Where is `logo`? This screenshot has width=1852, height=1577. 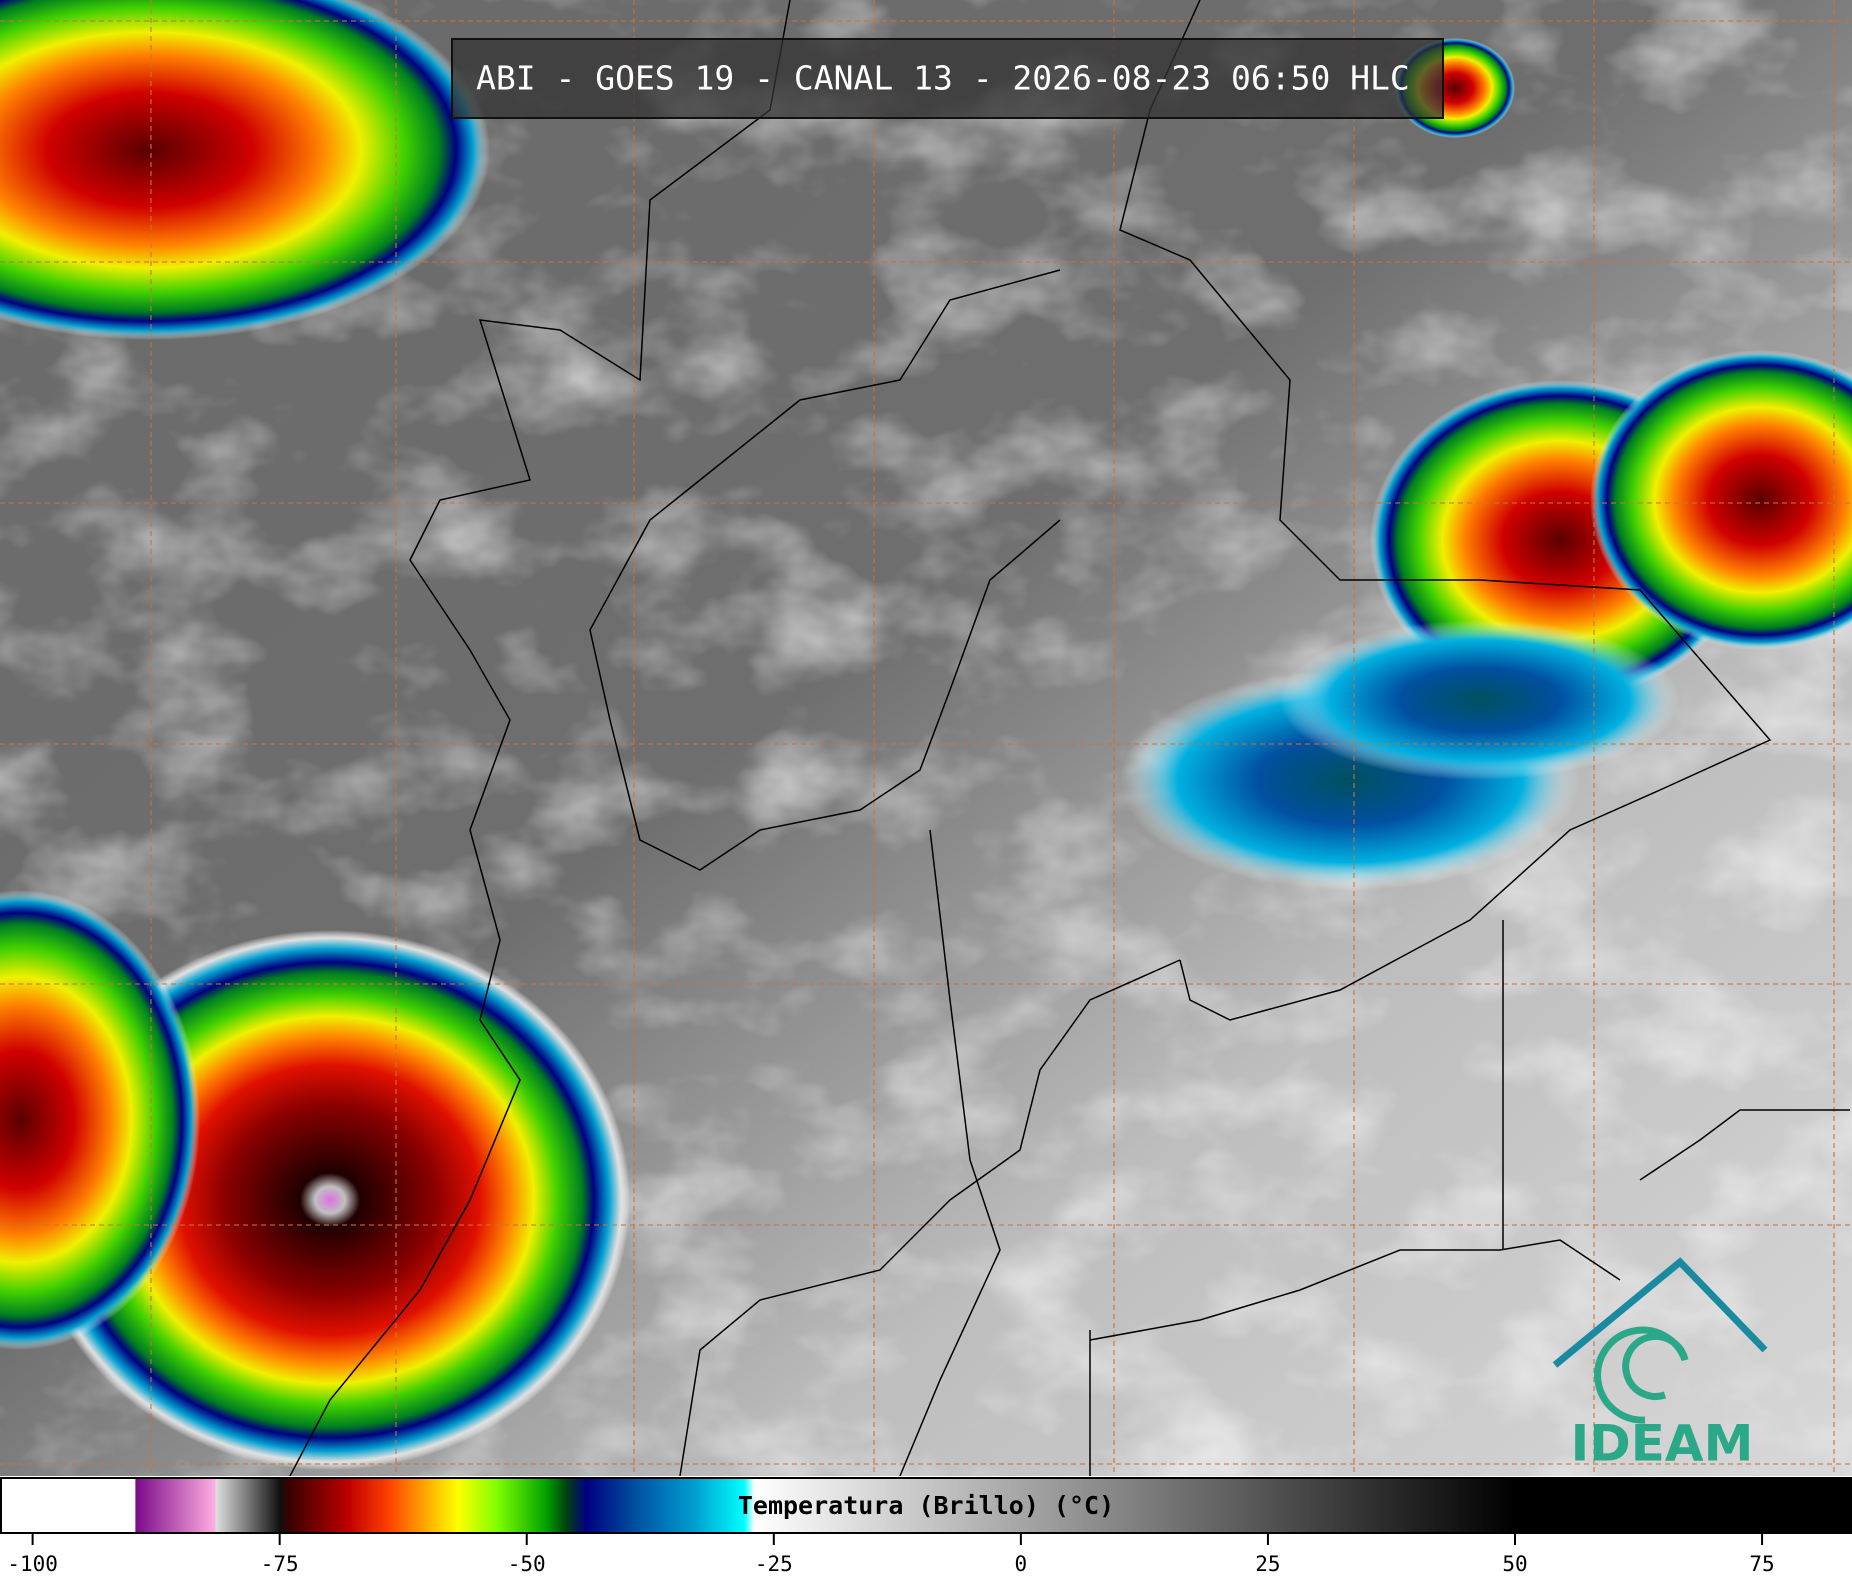
logo is located at coordinates (1660, 1340).